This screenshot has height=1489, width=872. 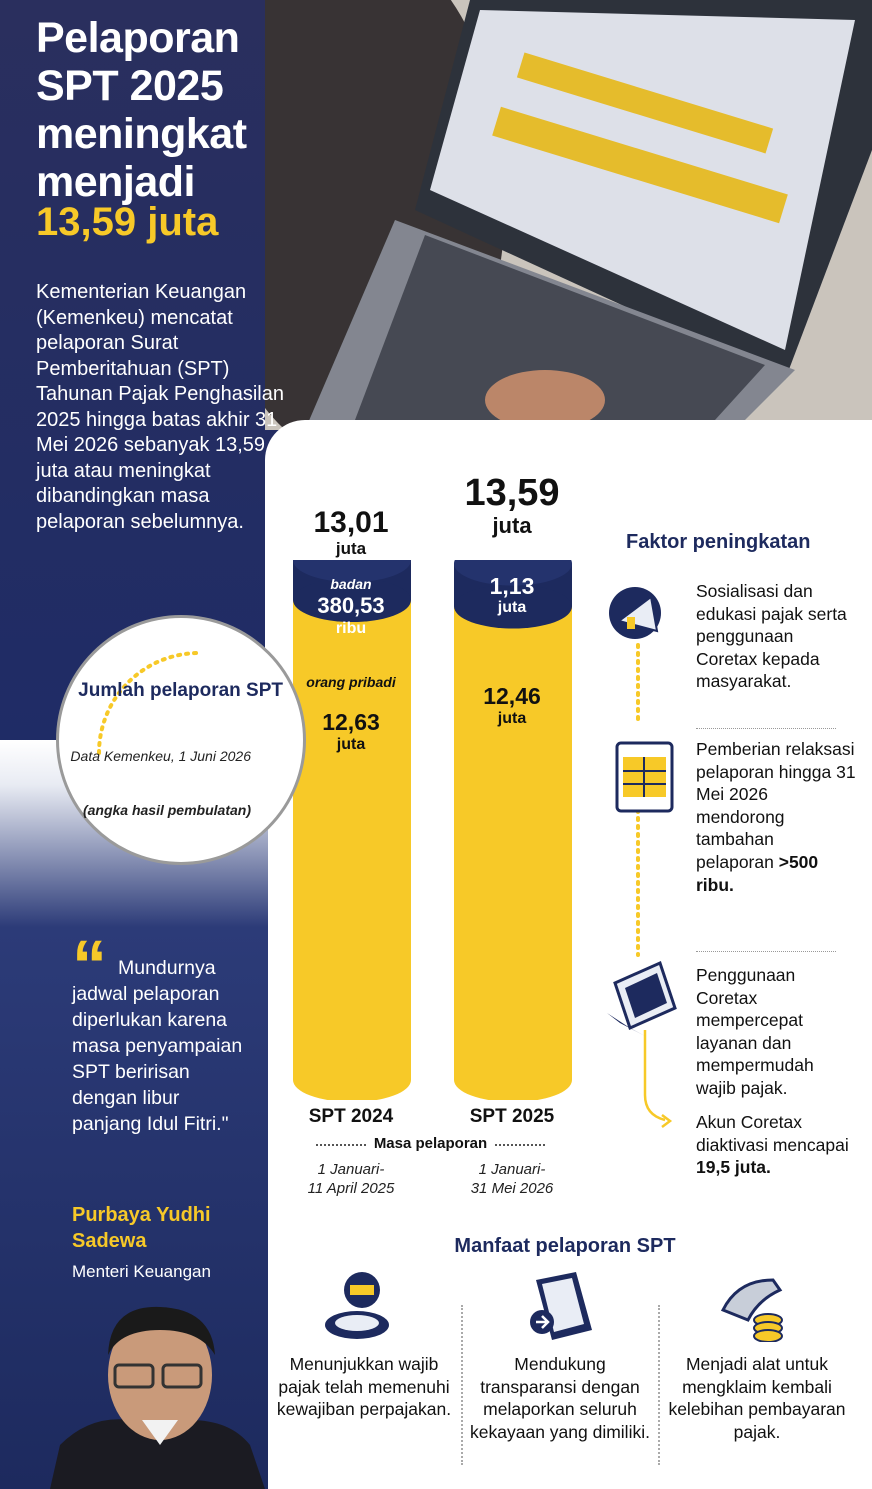 I want to click on circle-title: Jumlah pelaporan SPT, so click(x=180, y=690).